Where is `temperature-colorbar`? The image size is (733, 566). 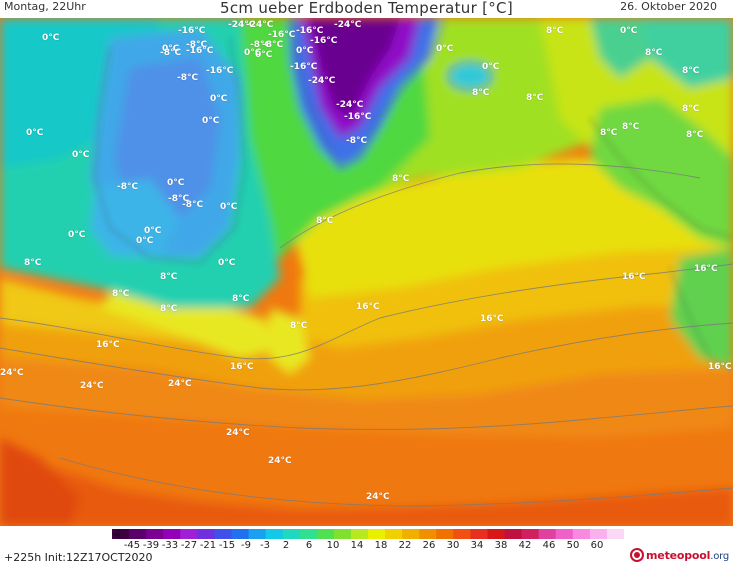 temperature-colorbar is located at coordinates (368, 534).